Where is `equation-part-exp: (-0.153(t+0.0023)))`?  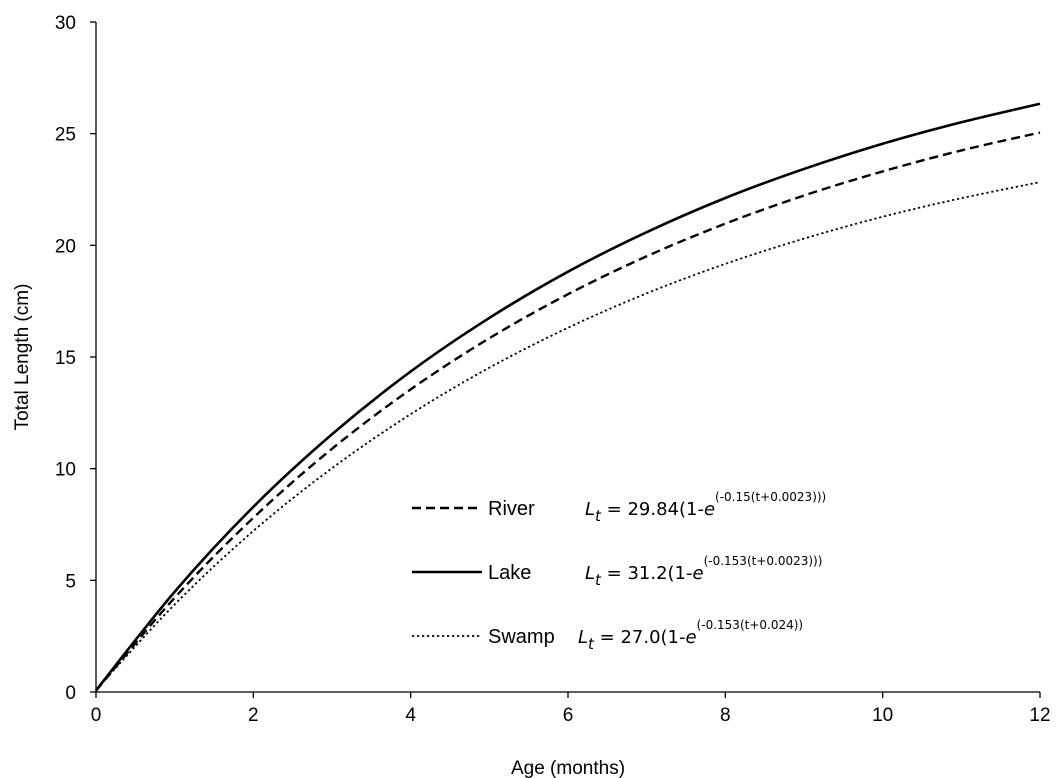 equation-part-exp: (-0.153(t+0.0023))) is located at coordinates (763, 561).